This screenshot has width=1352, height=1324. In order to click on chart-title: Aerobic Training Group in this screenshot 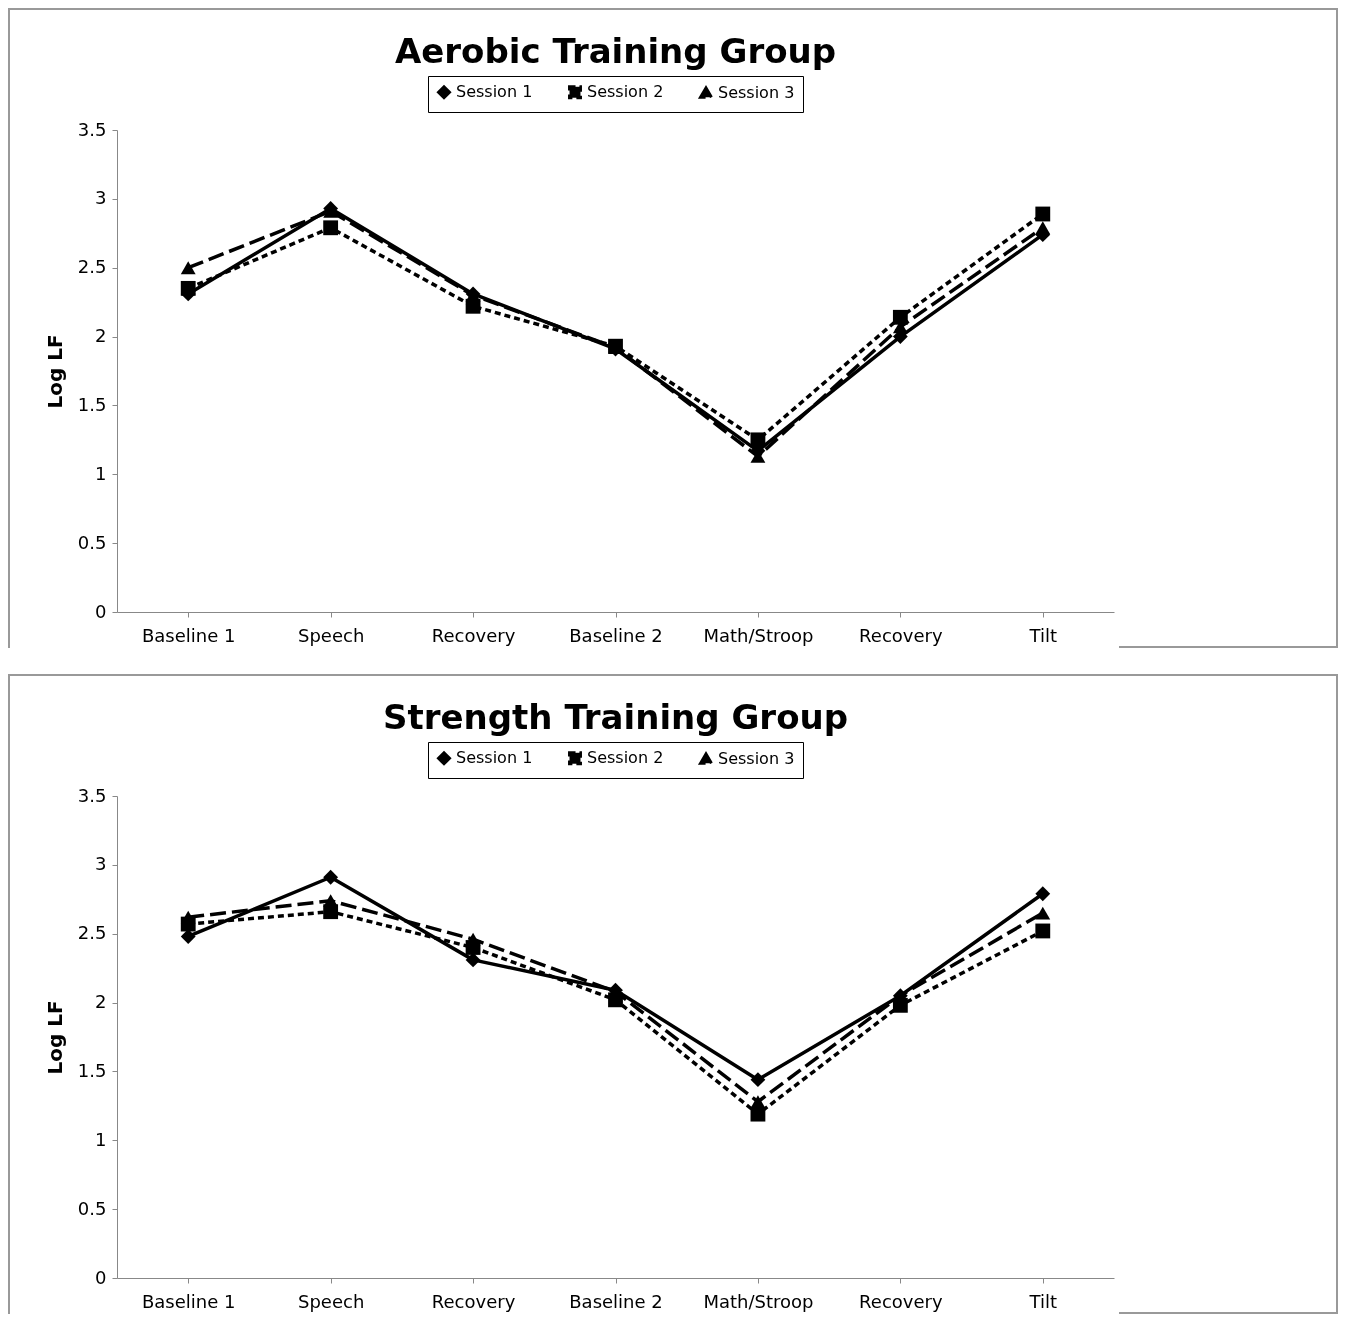, I will do `click(615, 50)`.